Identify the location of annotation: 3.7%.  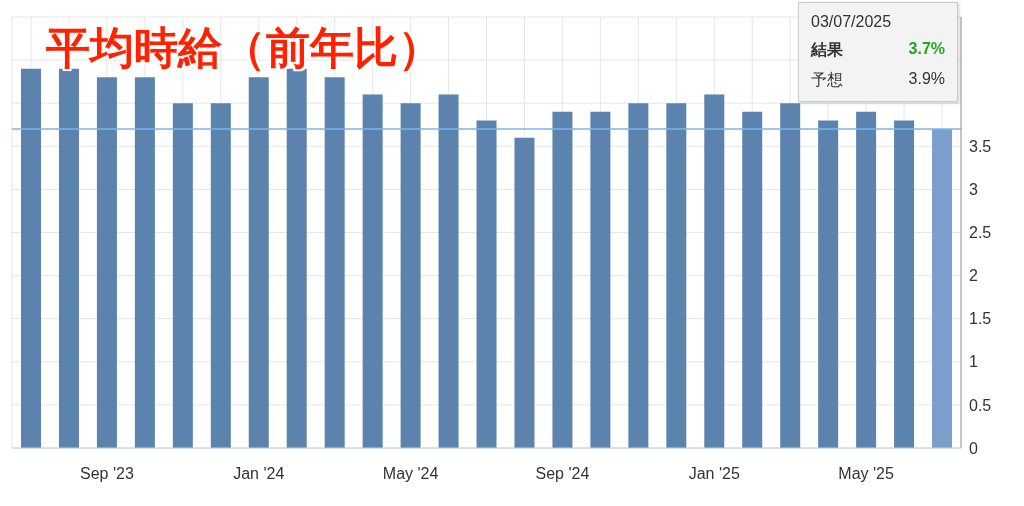
(926, 49).